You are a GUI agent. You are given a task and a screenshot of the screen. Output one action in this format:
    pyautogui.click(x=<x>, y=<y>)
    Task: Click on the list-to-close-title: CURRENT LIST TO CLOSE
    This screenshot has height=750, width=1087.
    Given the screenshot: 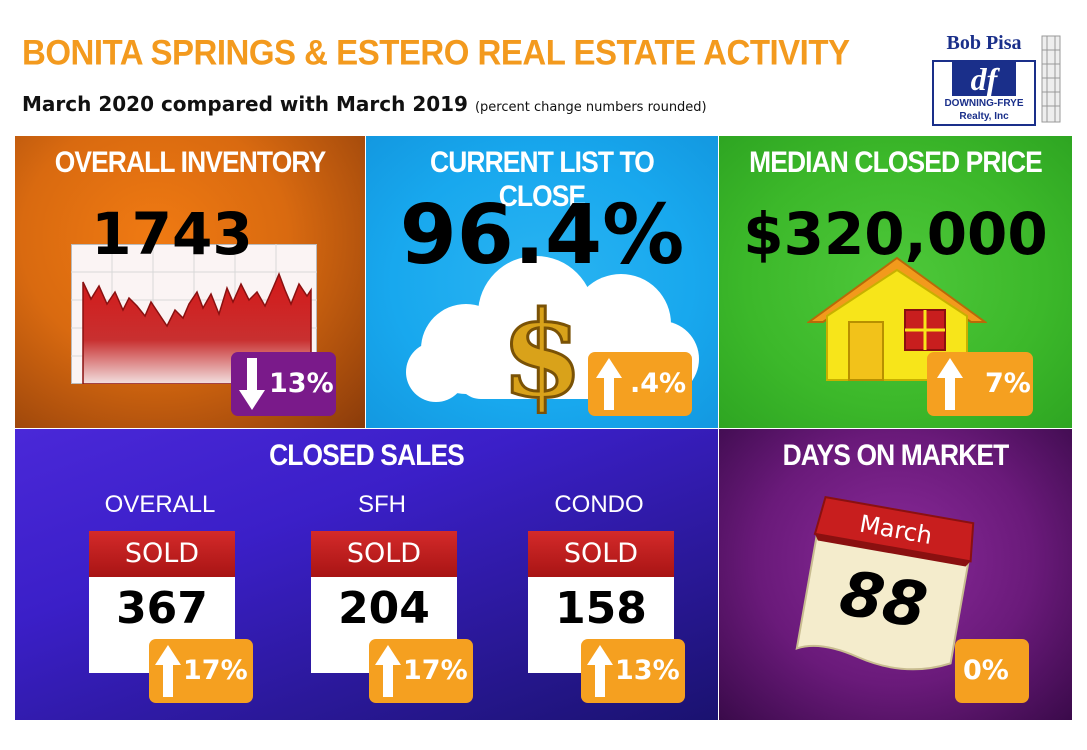 What is the action you would take?
    pyautogui.click(x=542, y=179)
    